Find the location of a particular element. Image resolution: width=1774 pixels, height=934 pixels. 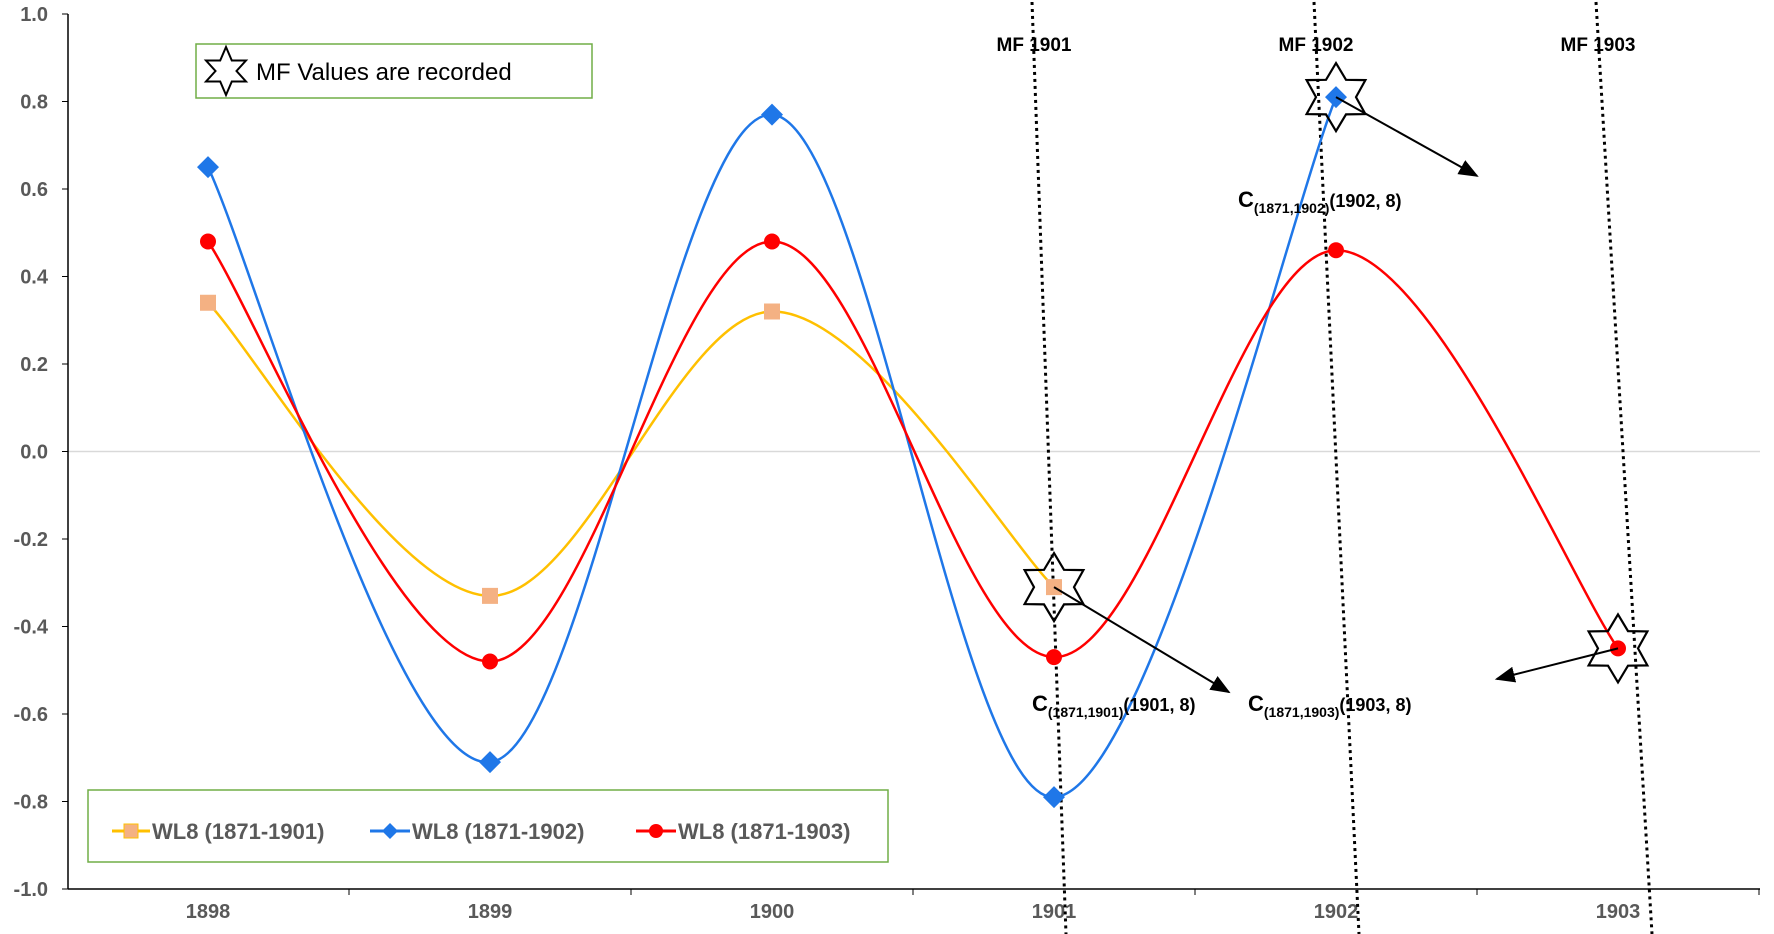

legend-label-series-1: WL8 (1871-1901) is located at coordinates (238, 831).